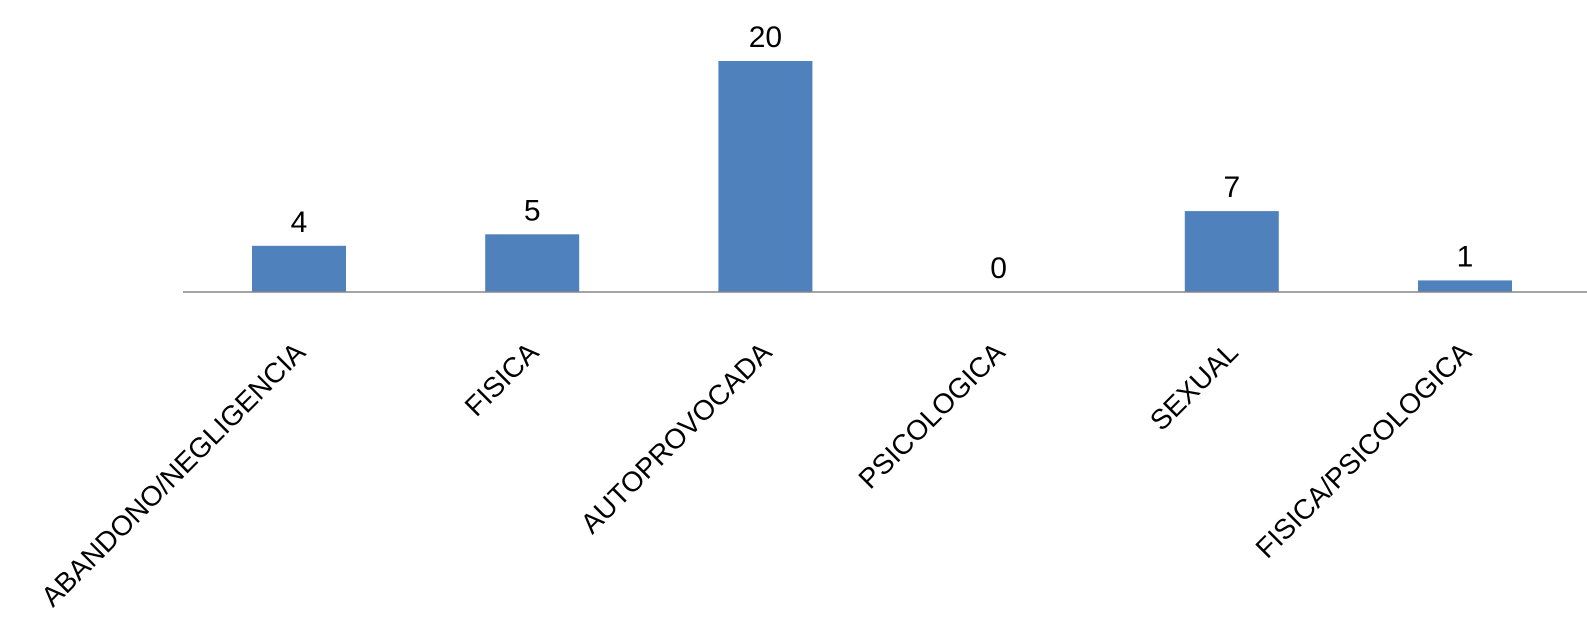  What do you see at coordinates (765, 176) in the screenshot?
I see `bar-autoprovocada` at bounding box center [765, 176].